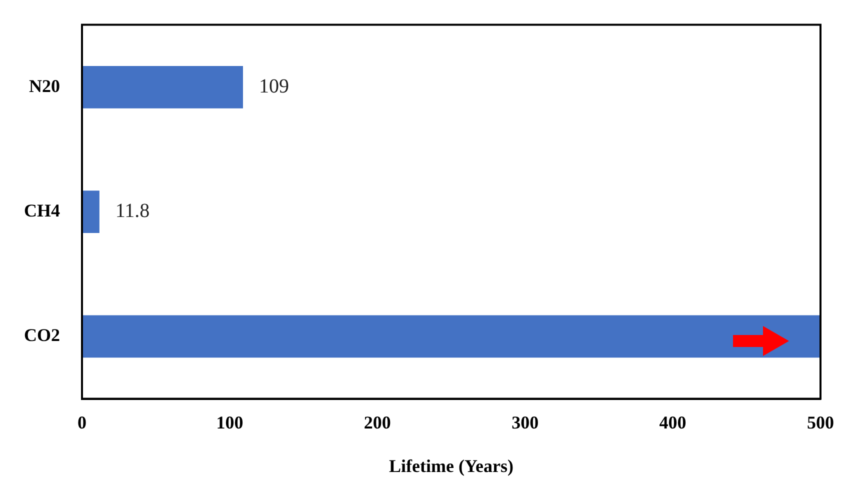 The image size is (842, 486). What do you see at coordinates (42, 335) in the screenshot?
I see `y-tick-label: CO2` at bounding box center [42, 335].